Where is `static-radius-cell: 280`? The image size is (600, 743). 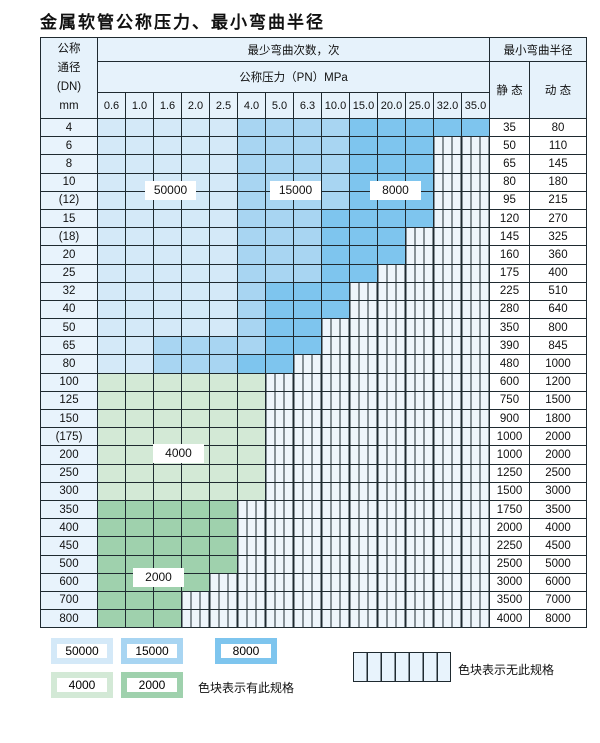 static-radius-cell: 280 is located at coordinates (509, 309).